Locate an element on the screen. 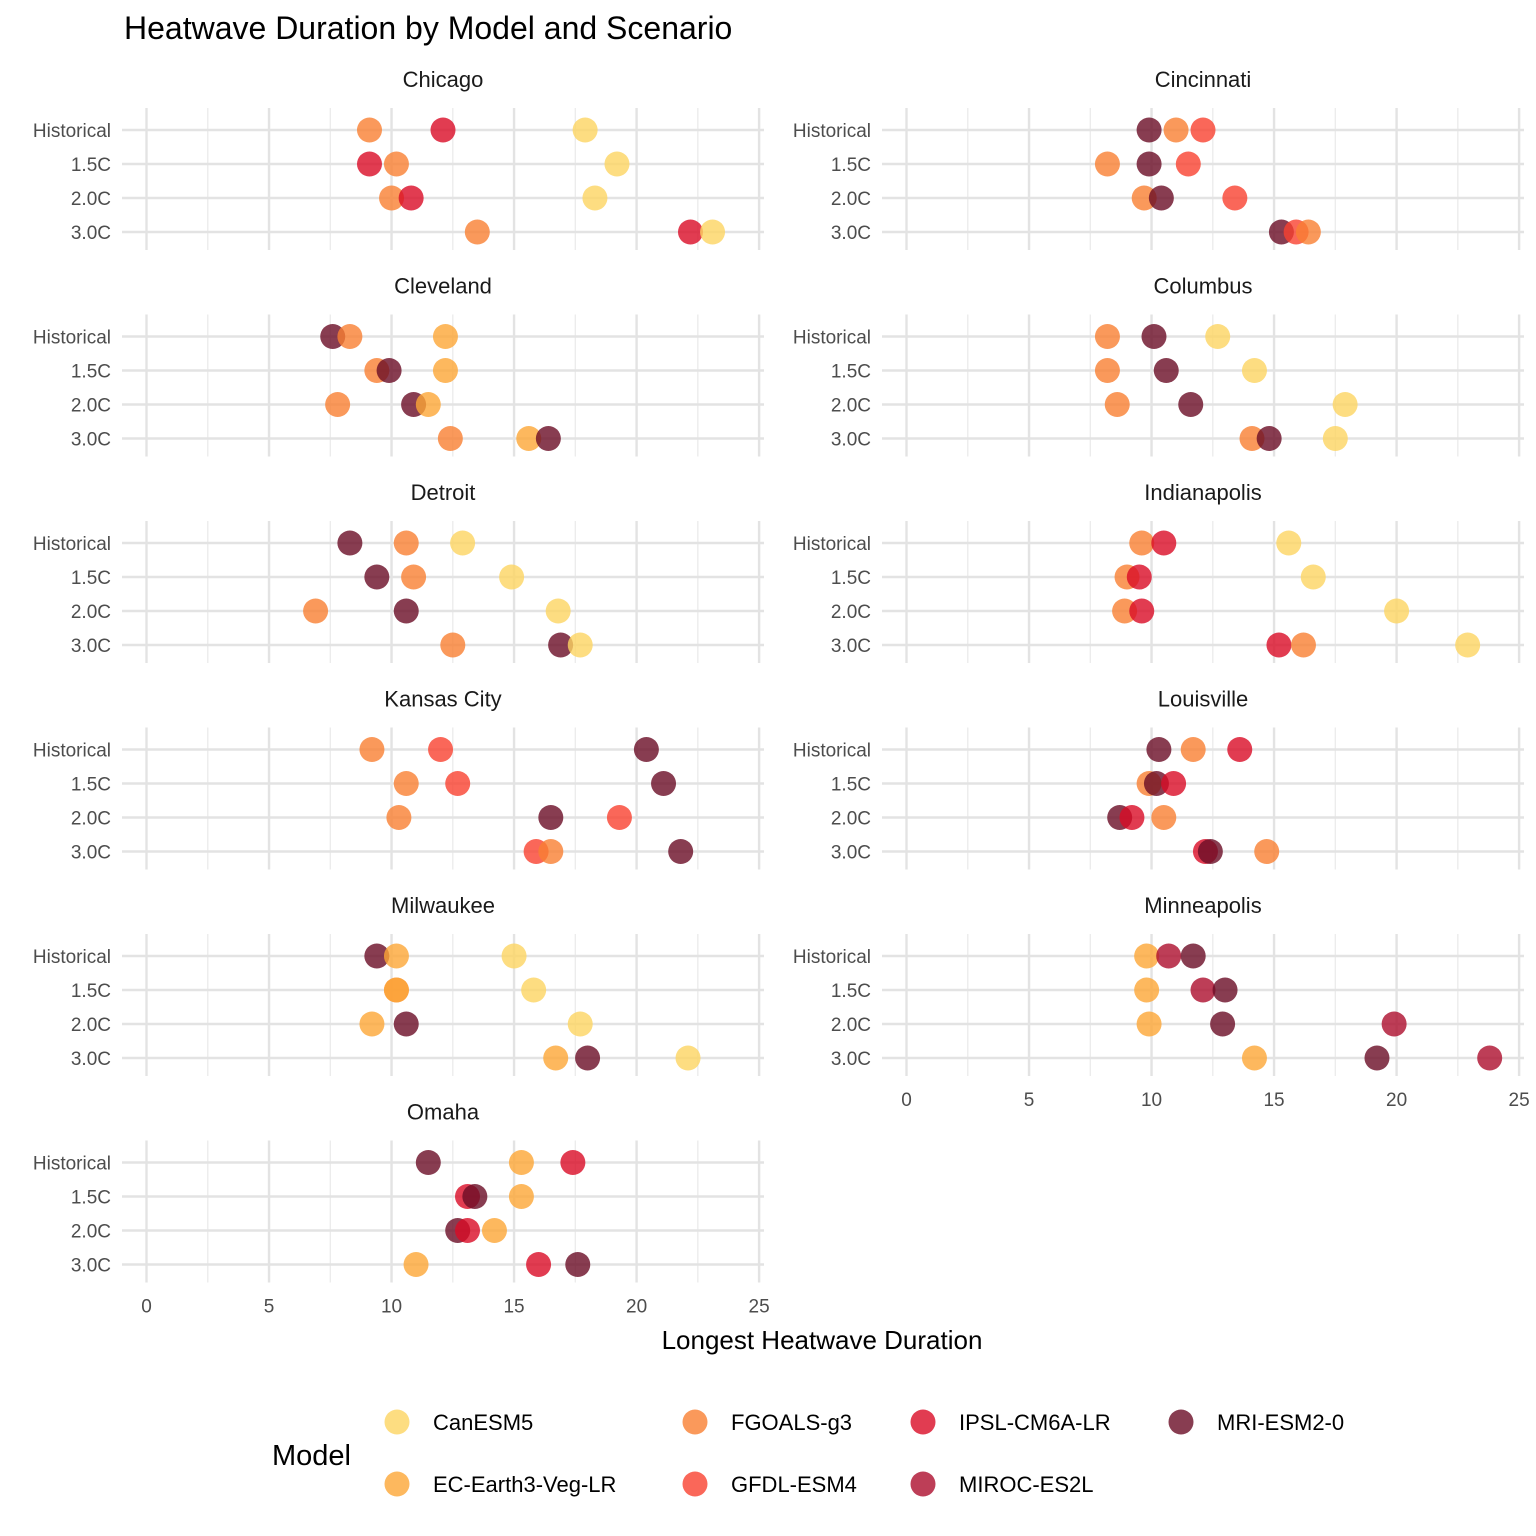 The width and height of the screenshot is (1536, 1536). panel-title: Milwaukee is located at coordinates (443, 905).